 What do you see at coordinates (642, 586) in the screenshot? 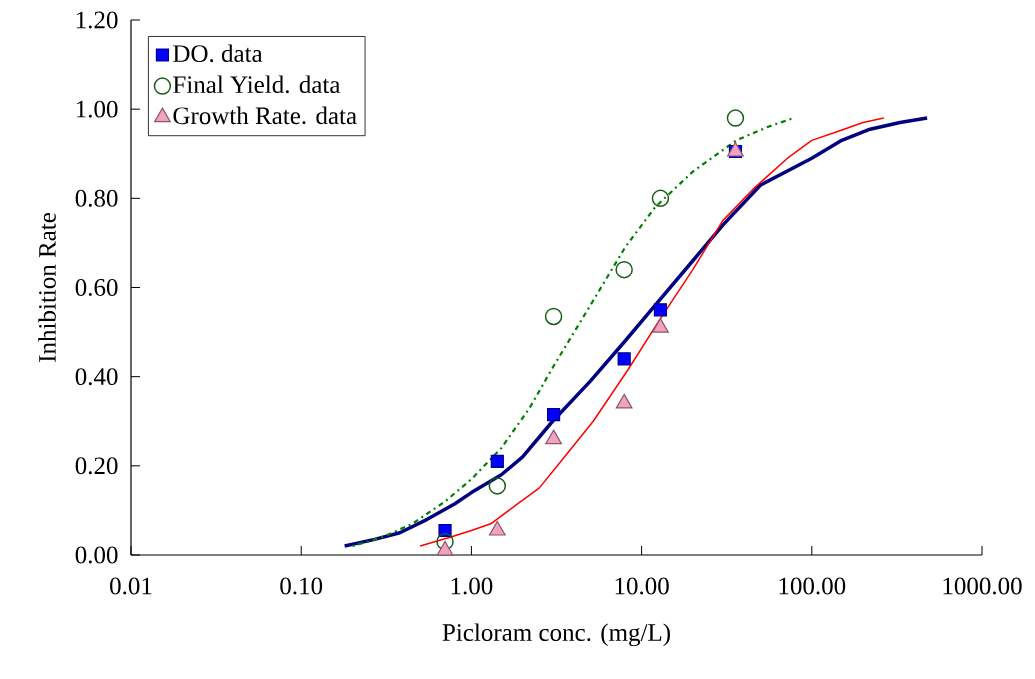
I see `x-tick-label: 10.00` at bounding box center [642, 586].